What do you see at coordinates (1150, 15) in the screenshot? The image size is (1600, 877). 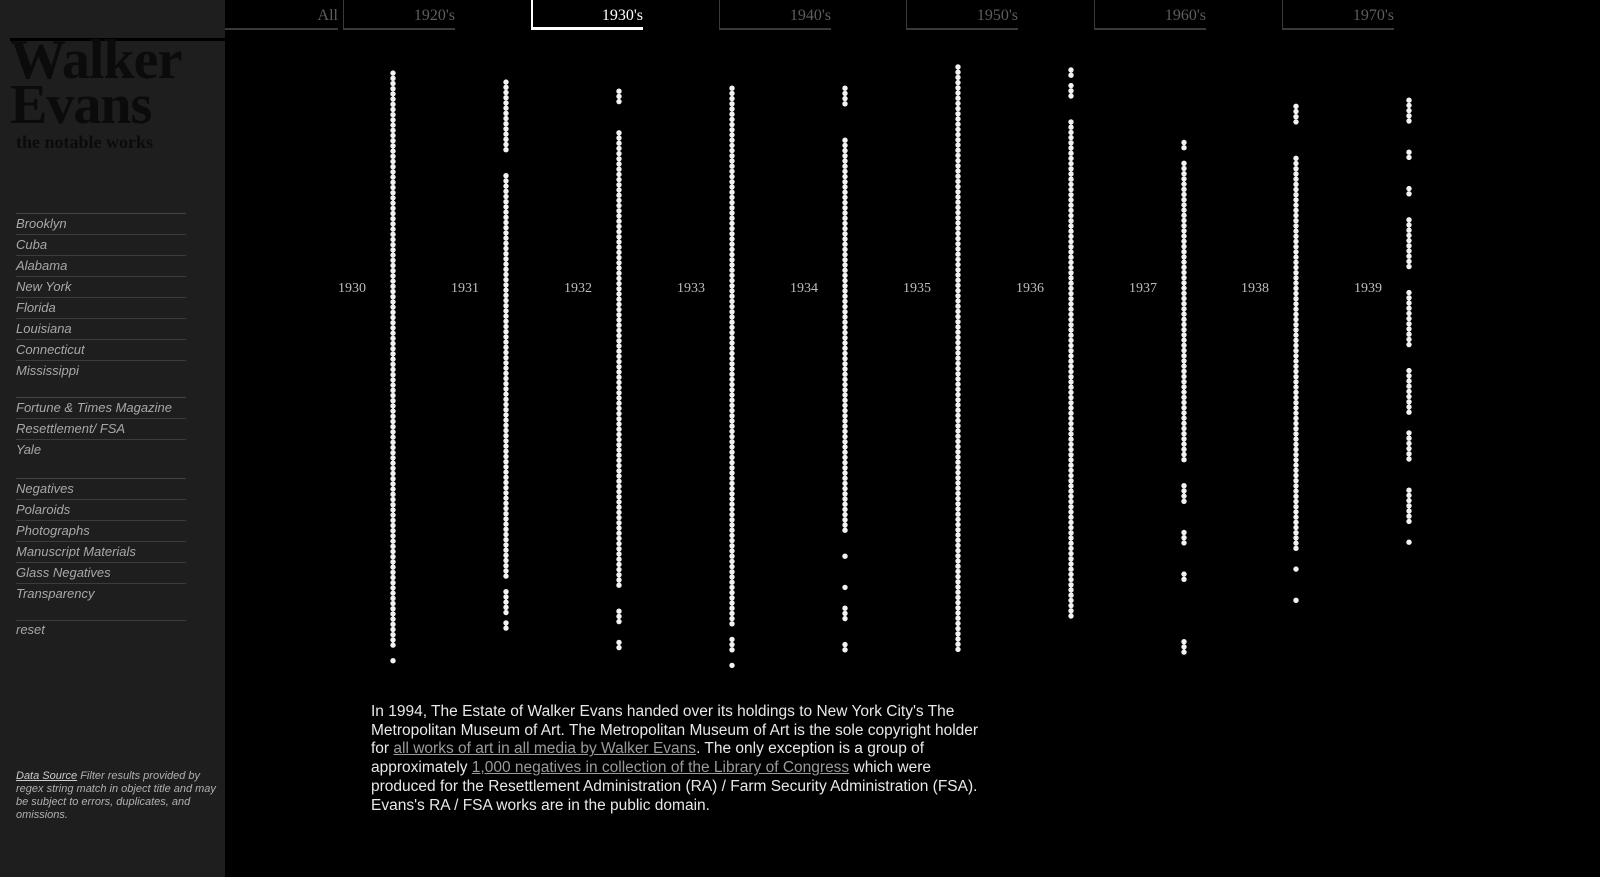 I see `decade-tab-1960-s: 1960's` at bounding box center [1150, 15].